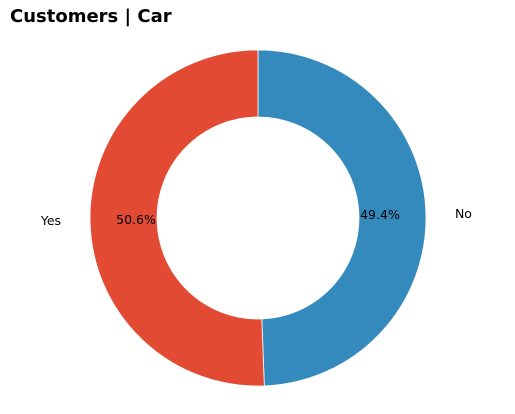 Image resolution: width=515 pixels, height=414 pixels. What do you see at coordinates (380, 214) in the screenshot?
I see `slice-pct-no: 49.4%` at bounding box center [380, 214].